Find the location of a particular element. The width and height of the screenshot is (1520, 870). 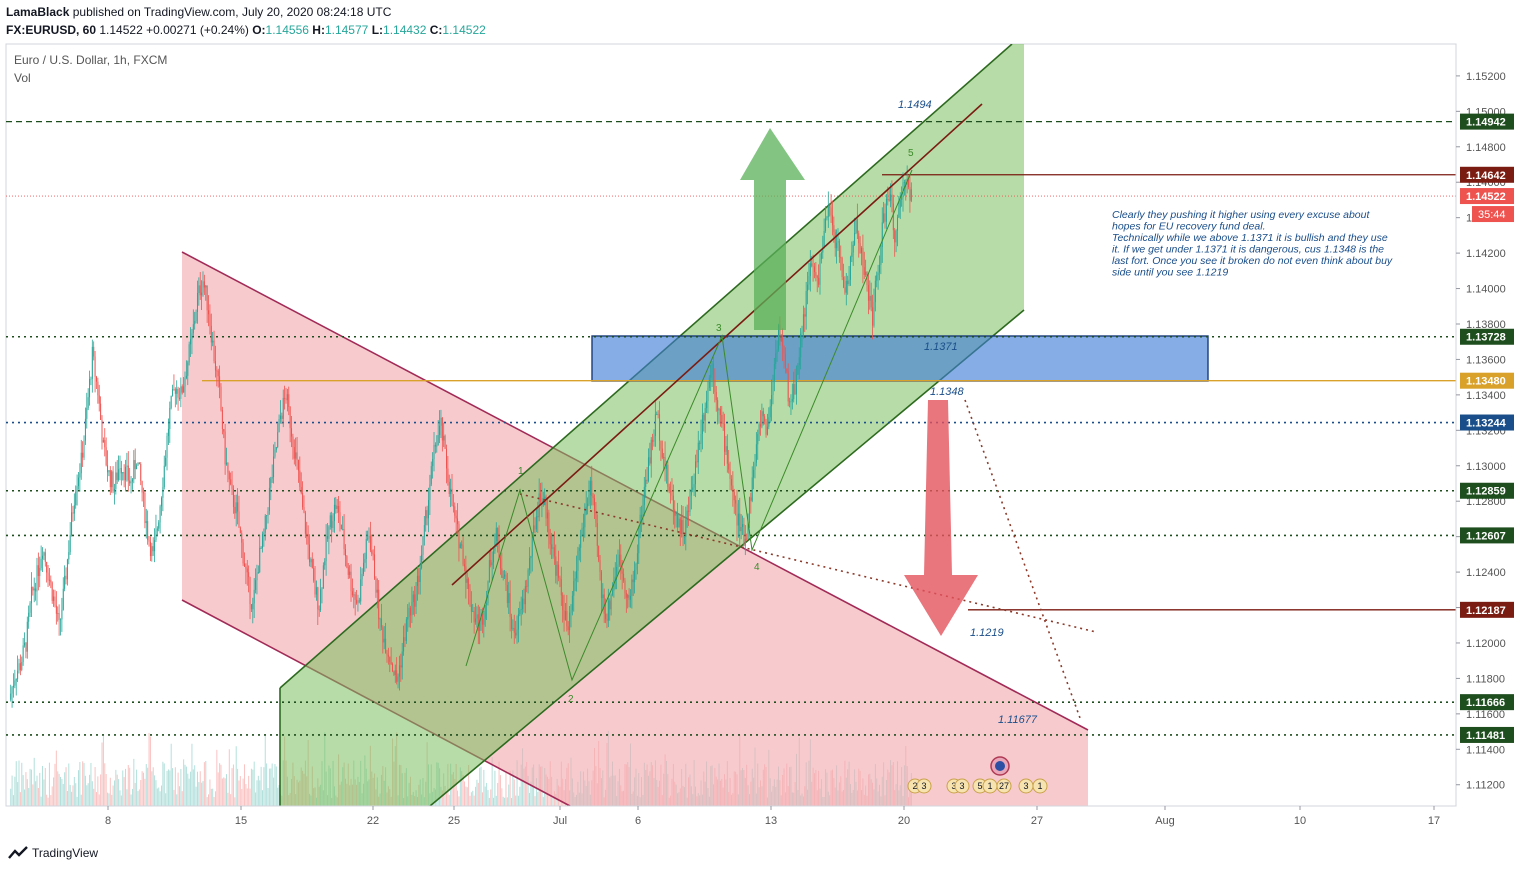

level-price-label: 1.11481 is located at coordinates (1485, 736).